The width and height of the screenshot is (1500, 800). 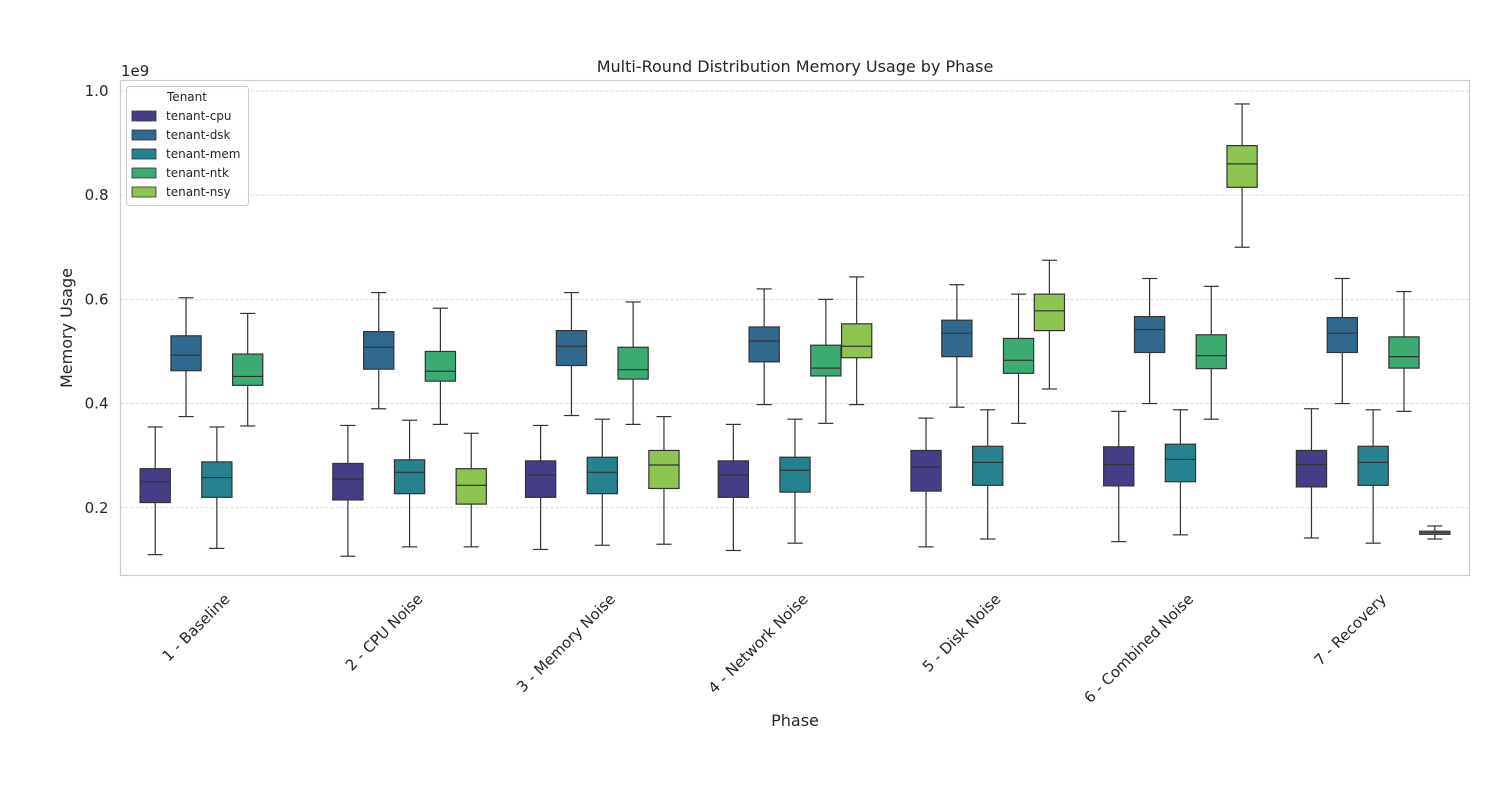 What do you see at coordinates (795, 720) in the screenshot?
I see `x-axis-label: Phase` at bounding box center [795, 720].